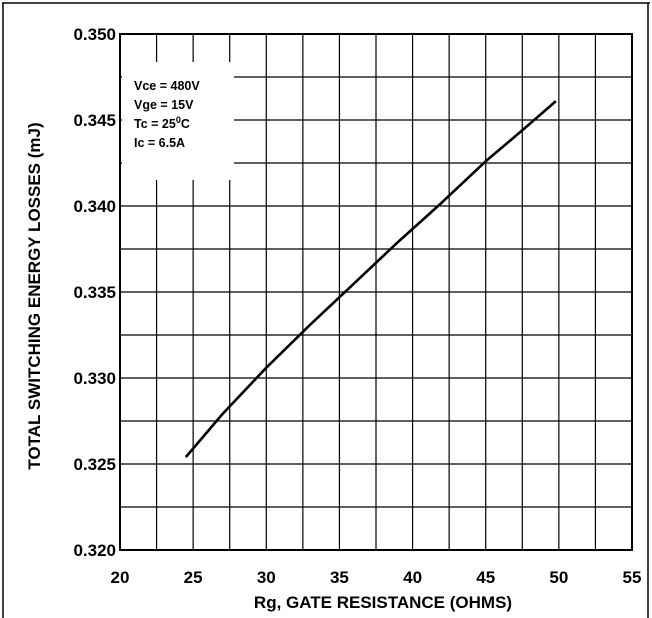 This screenshot has width=652, height=618. Describe the element at coordinates (383, 602) in the screenshot. I see `x-axis-label: Rg, GATE RESISTANCE (OHMS)` at that location.